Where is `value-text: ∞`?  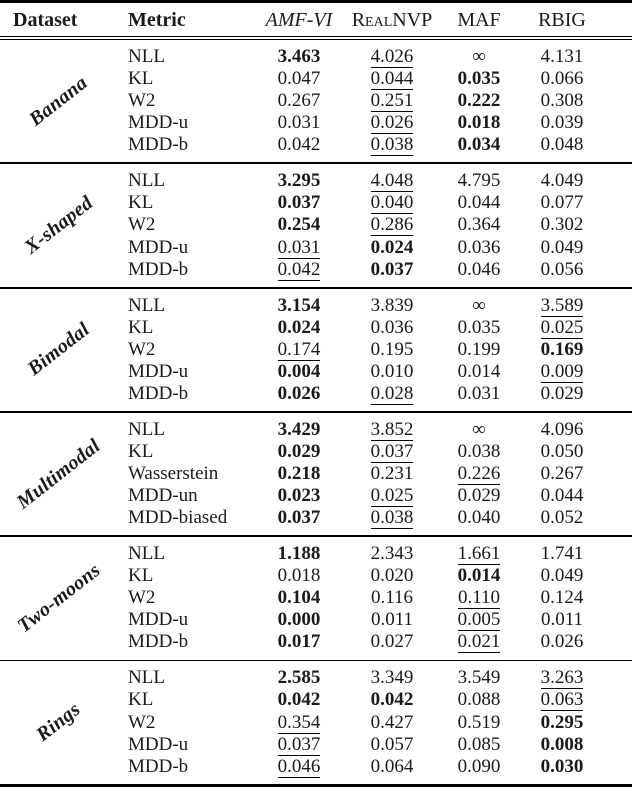 value-text: ∞ is located at coordinates (479, 305).